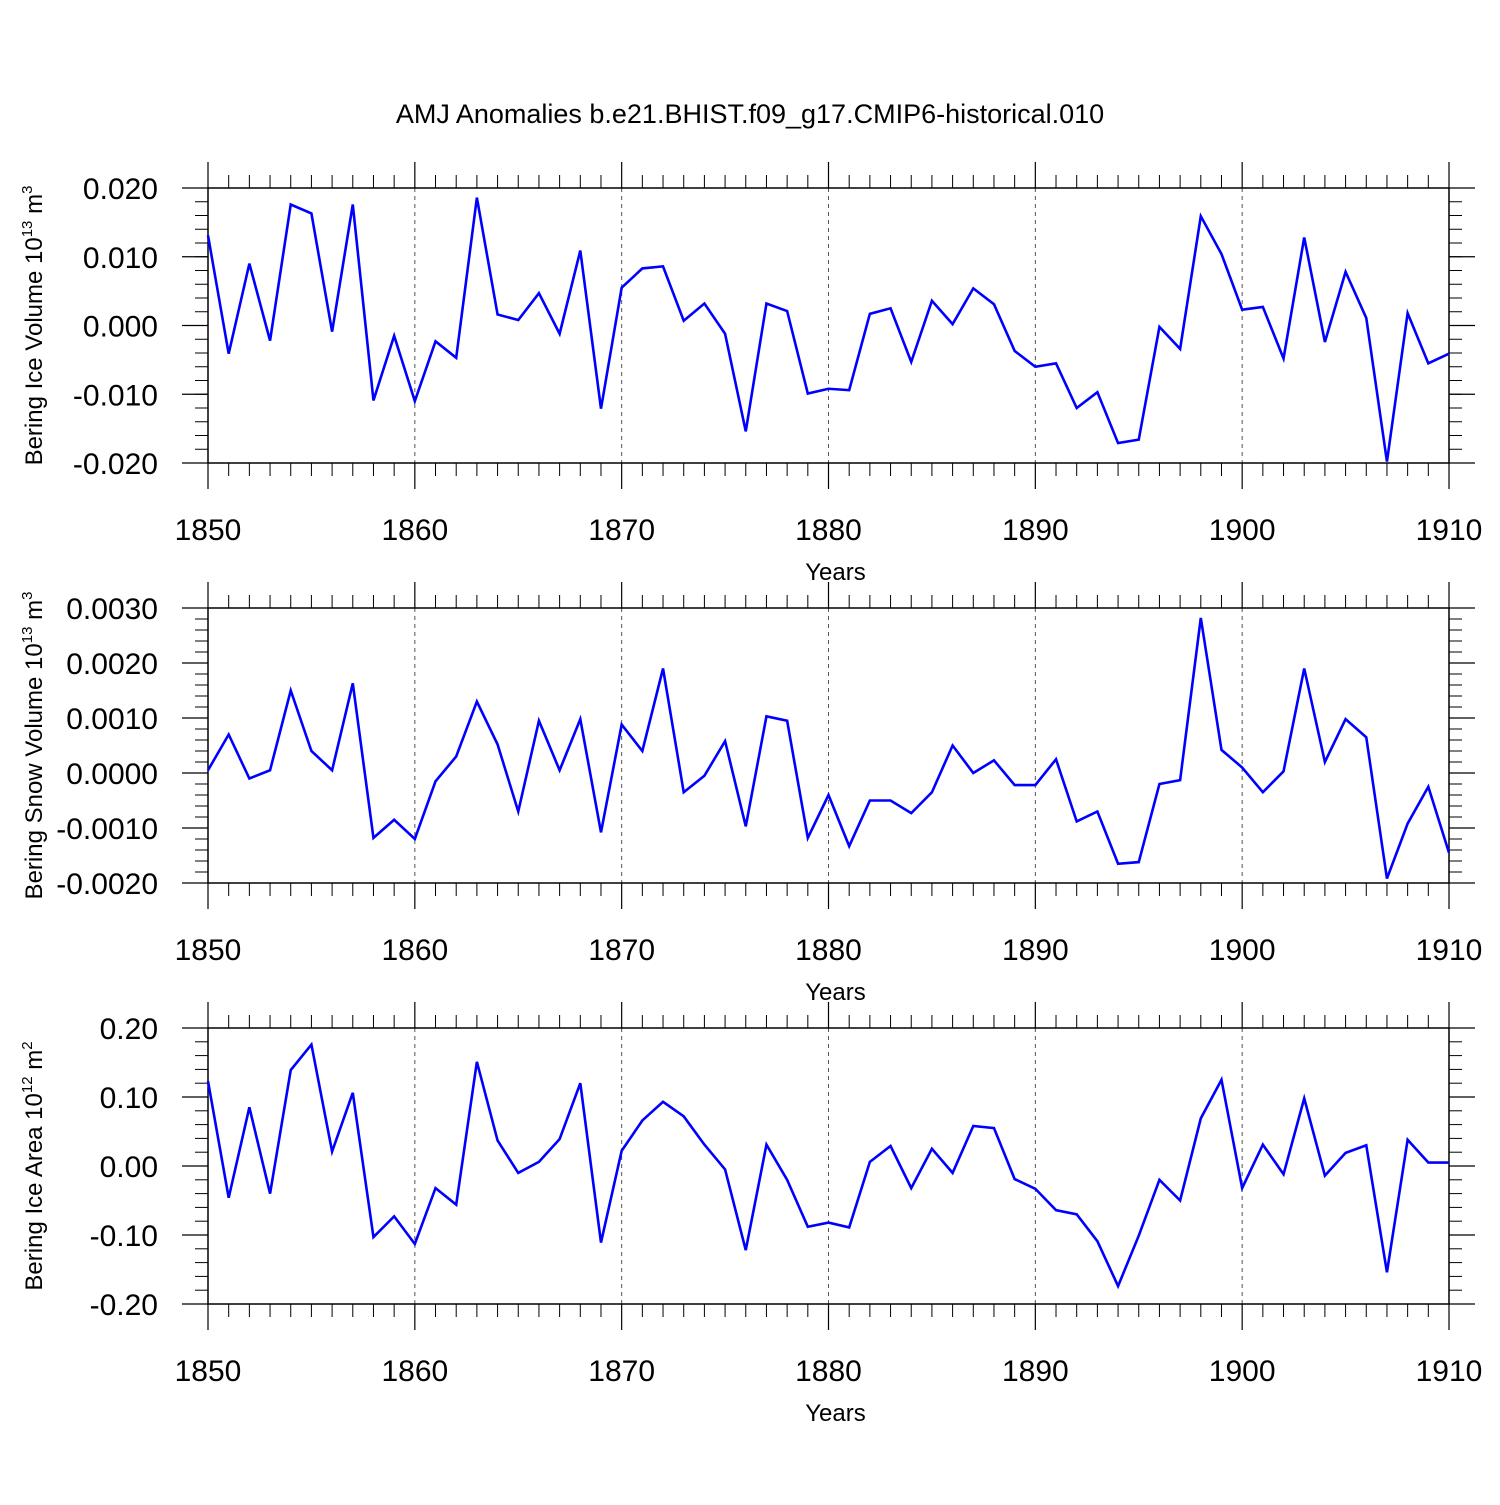 The height and width of the screenshot is (1505, 1500). I want to click on y-tick-label: -0.20, so click(124, 1305).